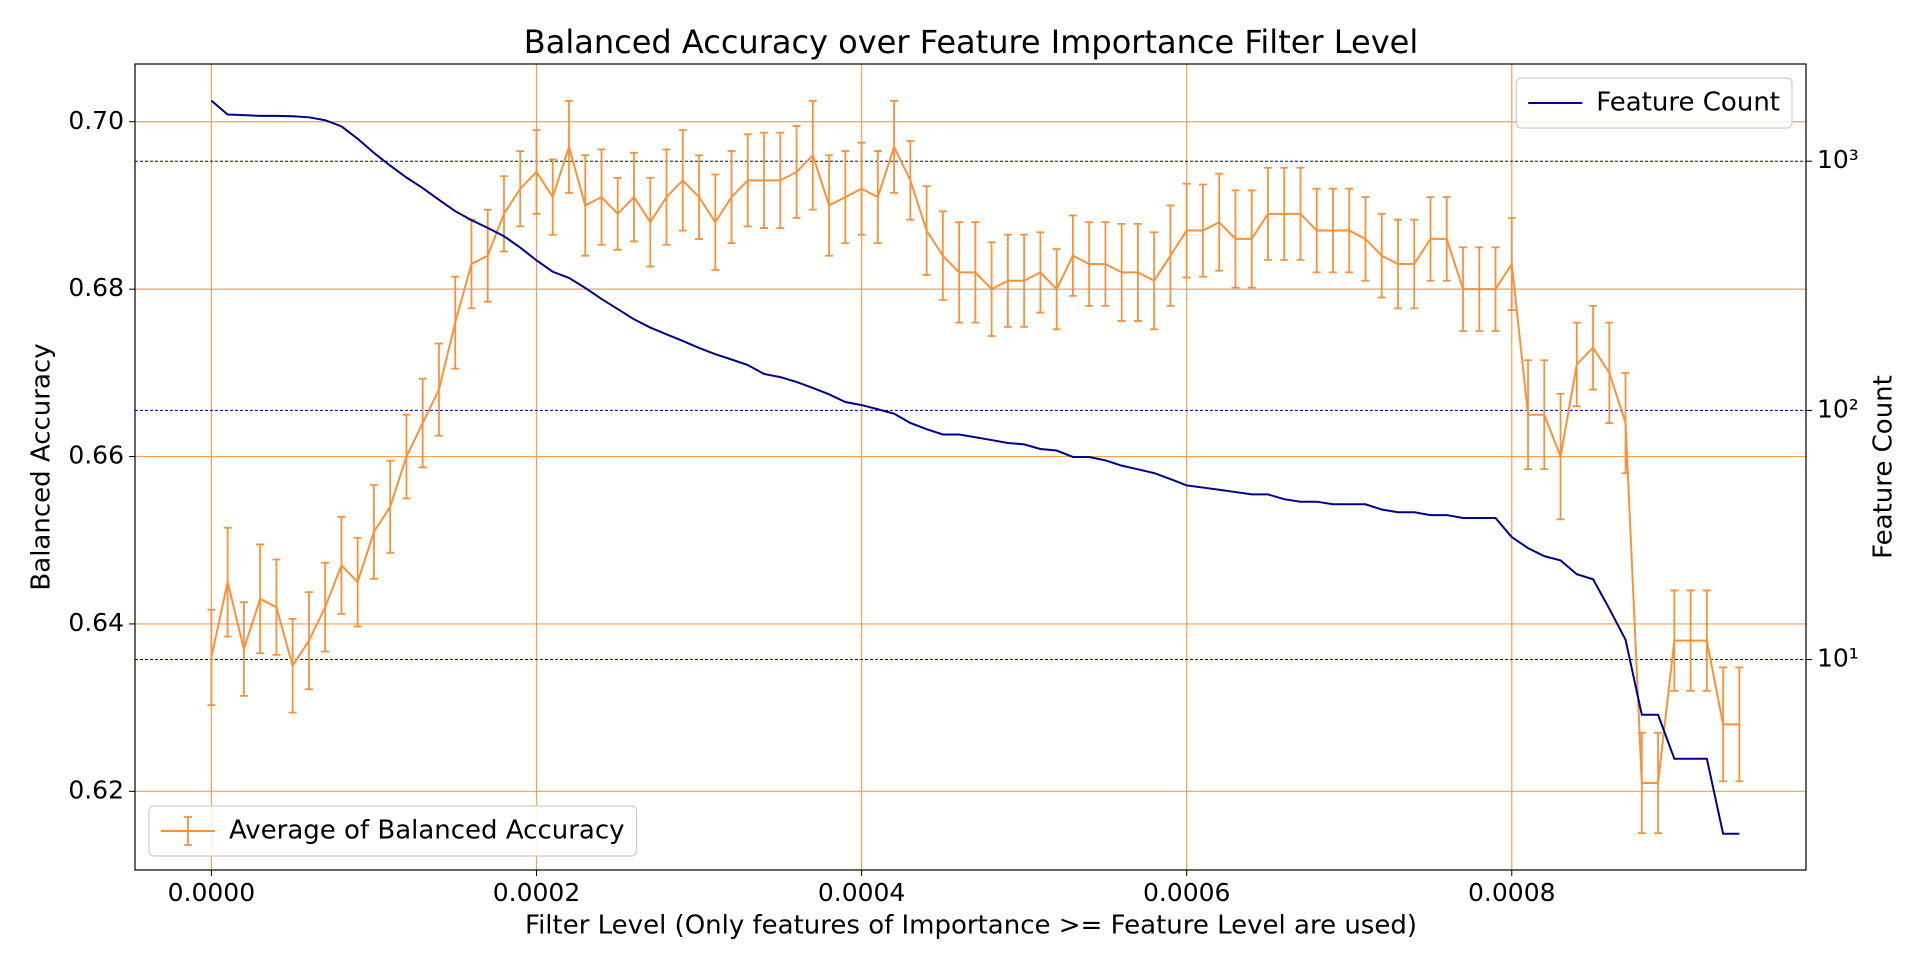  Describe the element at coordinates (188, 831) in the screenshot. I see `legend-swatch-error` at that location.